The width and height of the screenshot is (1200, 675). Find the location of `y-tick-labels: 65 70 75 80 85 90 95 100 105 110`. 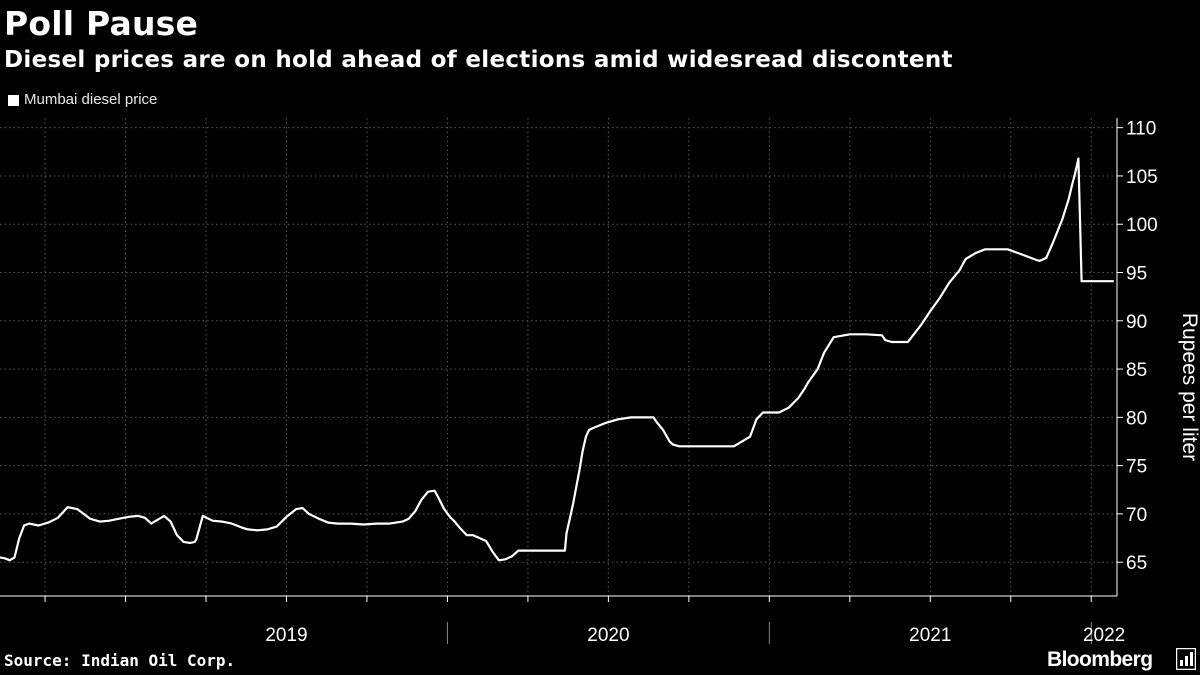

y-tick-labels: 65 70 75 80 85 90 95 100 105 110 is located at coordinates (1142, 347).